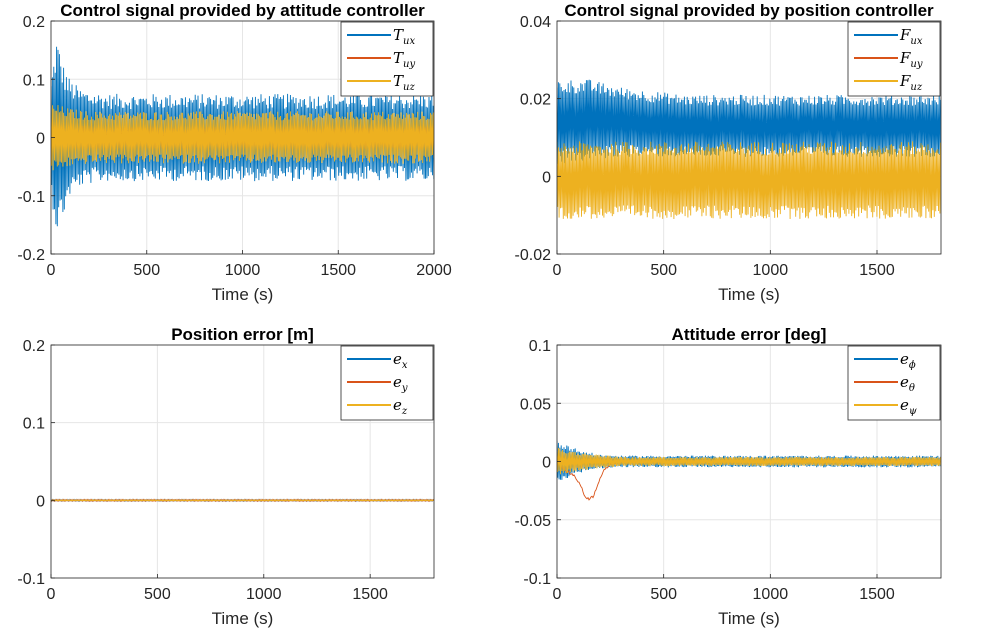 The width and height of the screenshot is (984, 642). I want to click on y-tick-label: 0.02, so click(535, 100).